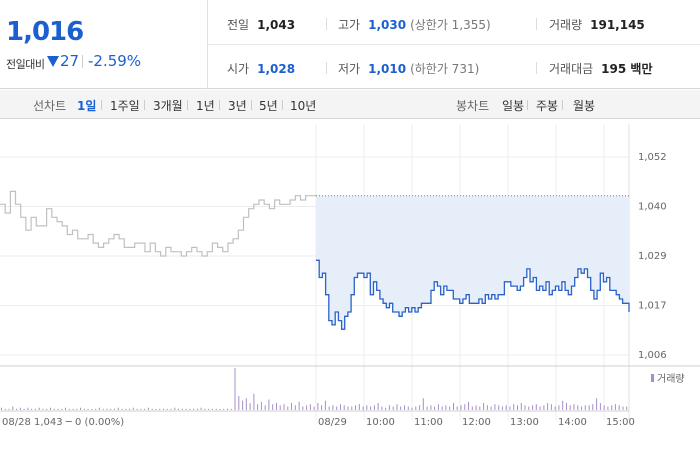 This screenshot has height=450, width=700. I want to click on trade-value-label: 거래대금, so click(571, 69).